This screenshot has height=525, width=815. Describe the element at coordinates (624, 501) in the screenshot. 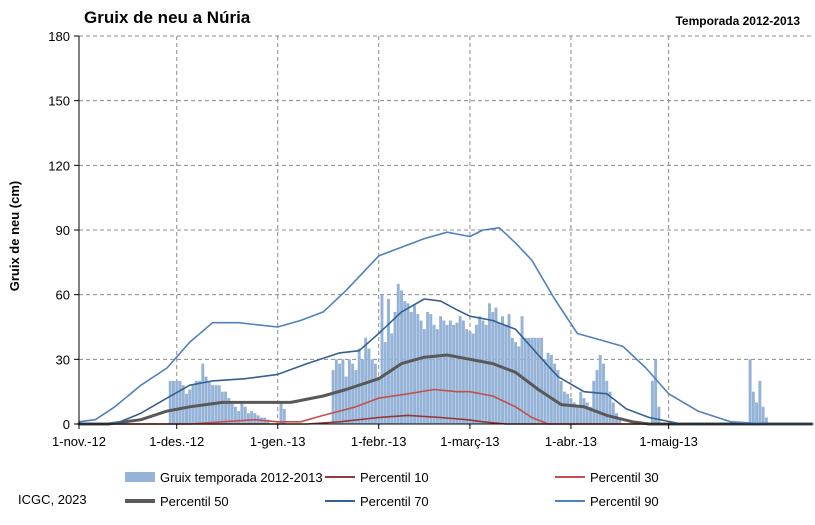

I see `legend-label: Percentil 90` at that location.